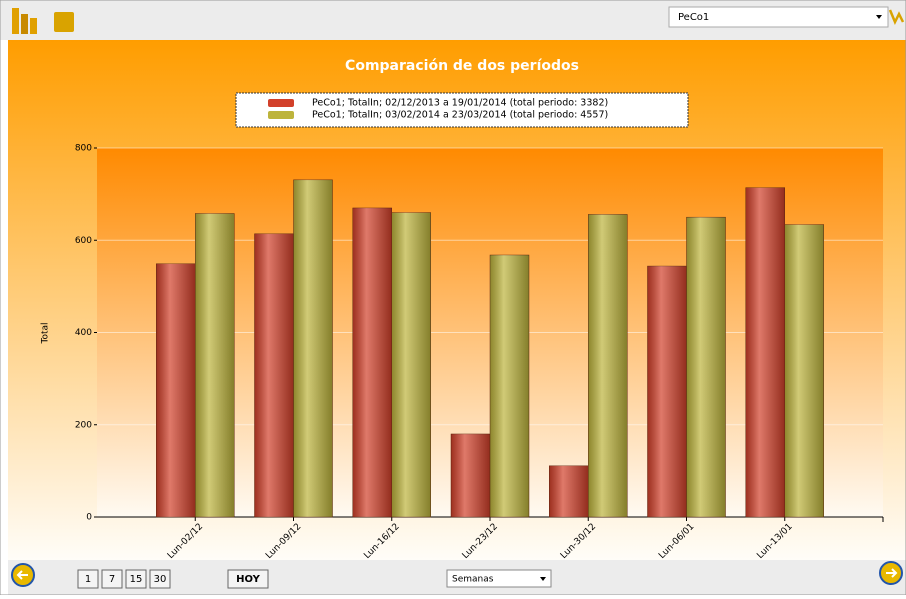 The height and width of the screenshot is (599, 906). What do you see at coordinates (896, 17) in the screenshot?
I see `tool-icon` at bounding box center [896, 17].